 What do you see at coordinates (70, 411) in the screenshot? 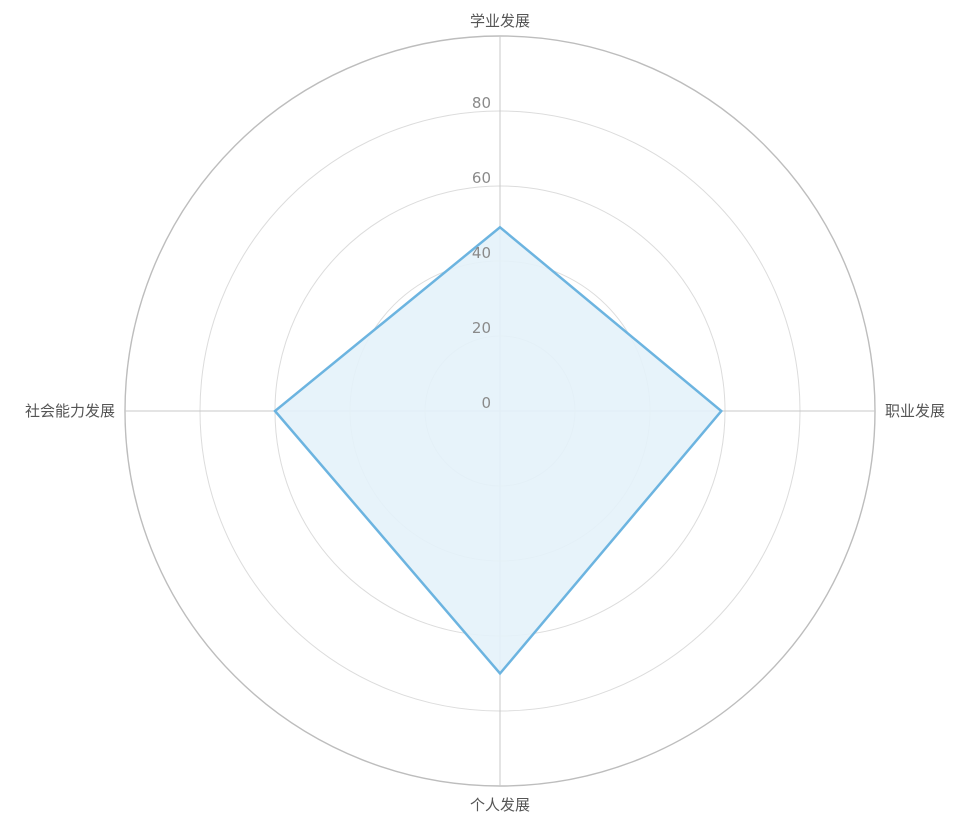
I see `axis-label-3: 社会能力发展` at bounding box center [70, 411].